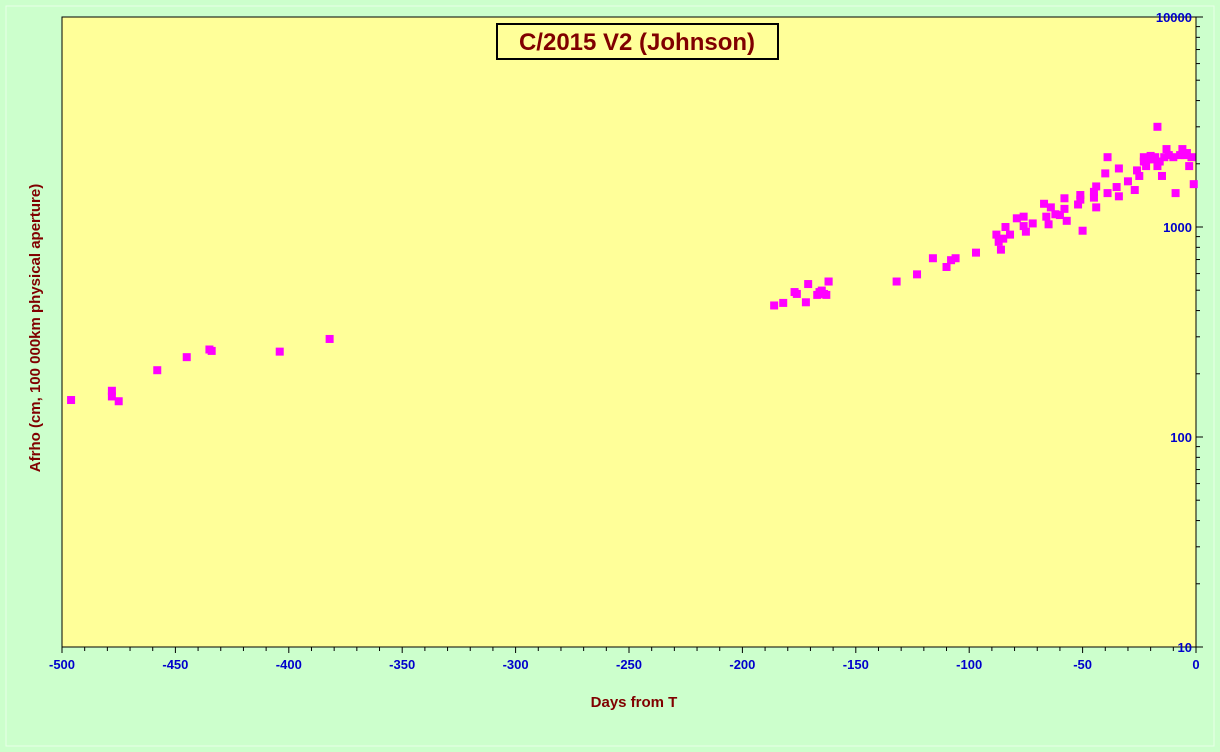 The width and height of the screenshot is (1220, 752). What do you see at coordinates (634, 702) in the screenshot?
I see `x-axis-title: Days from T` at bounding box center [634, 702].